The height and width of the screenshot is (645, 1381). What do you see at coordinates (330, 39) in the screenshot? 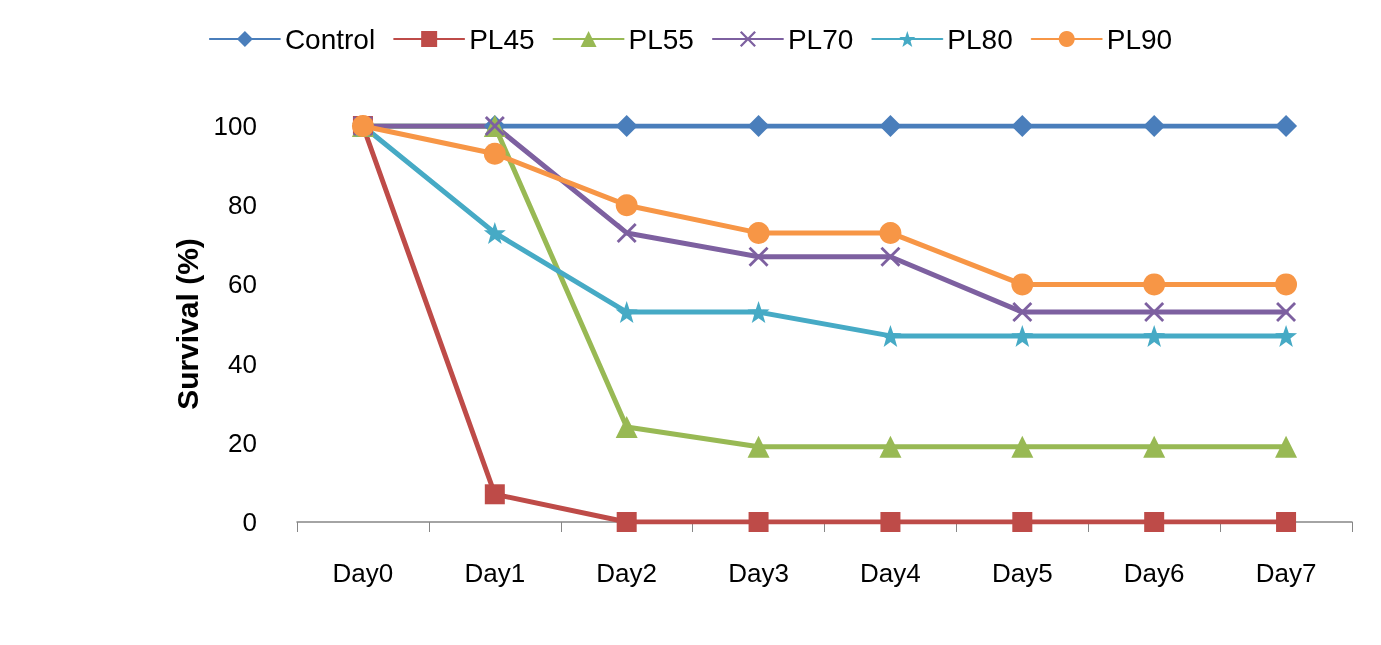
I see `legend-label: Control` at bounding box center [330, 39].